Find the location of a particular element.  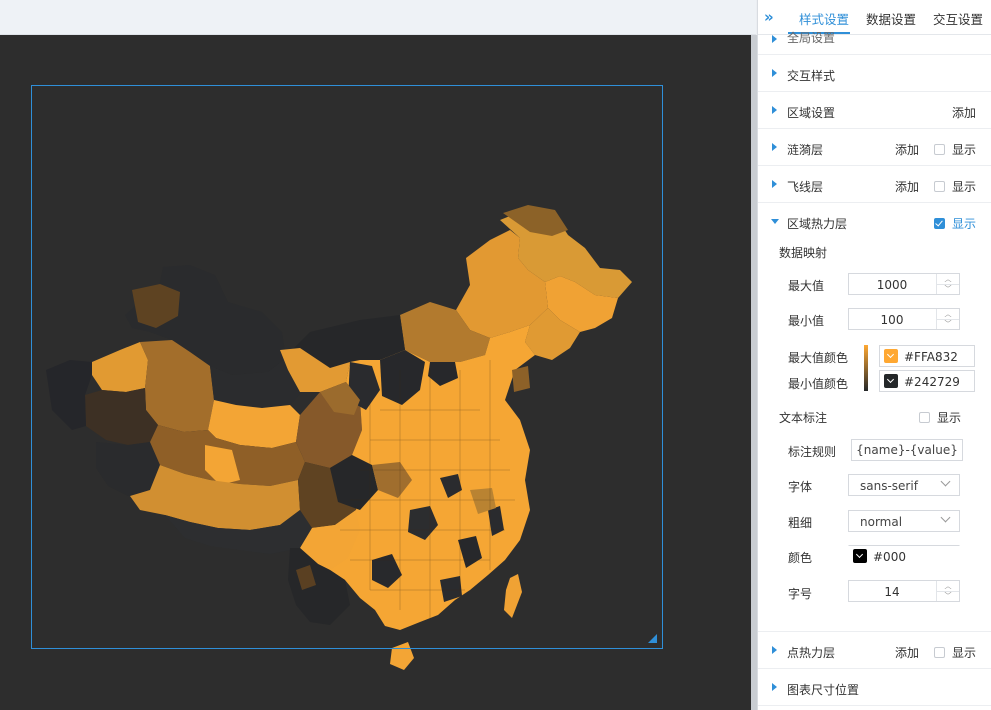

font-select-value: sans-serif is located at coordinates (889, 486).